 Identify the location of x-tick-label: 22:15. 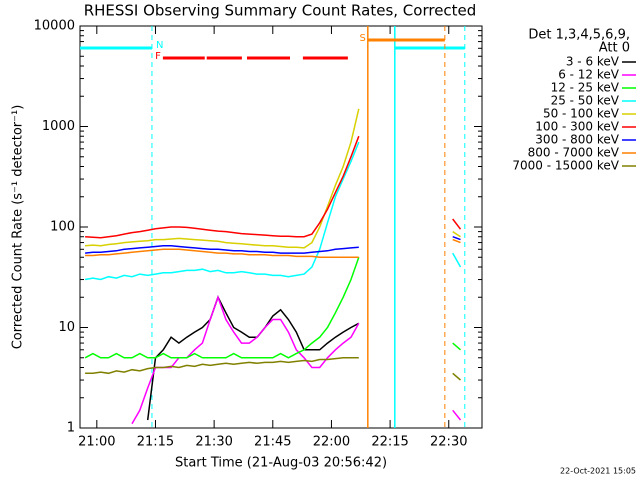
(389, 442).